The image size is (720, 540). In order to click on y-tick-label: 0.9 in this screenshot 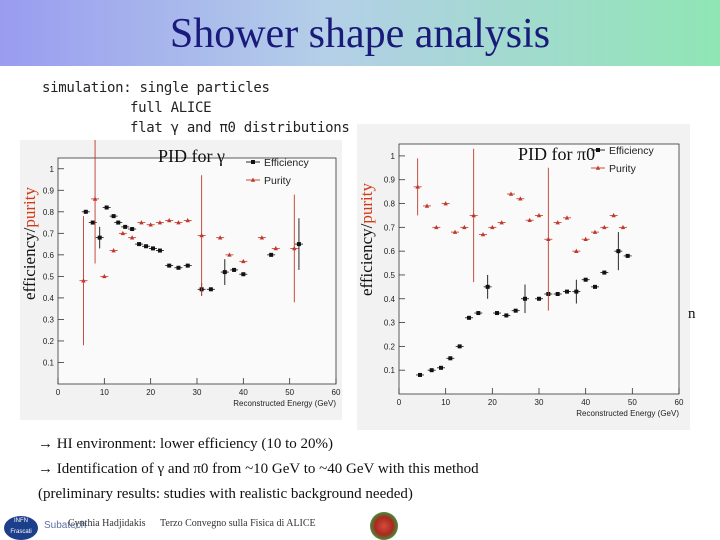, I will do `click(390, 180)`.